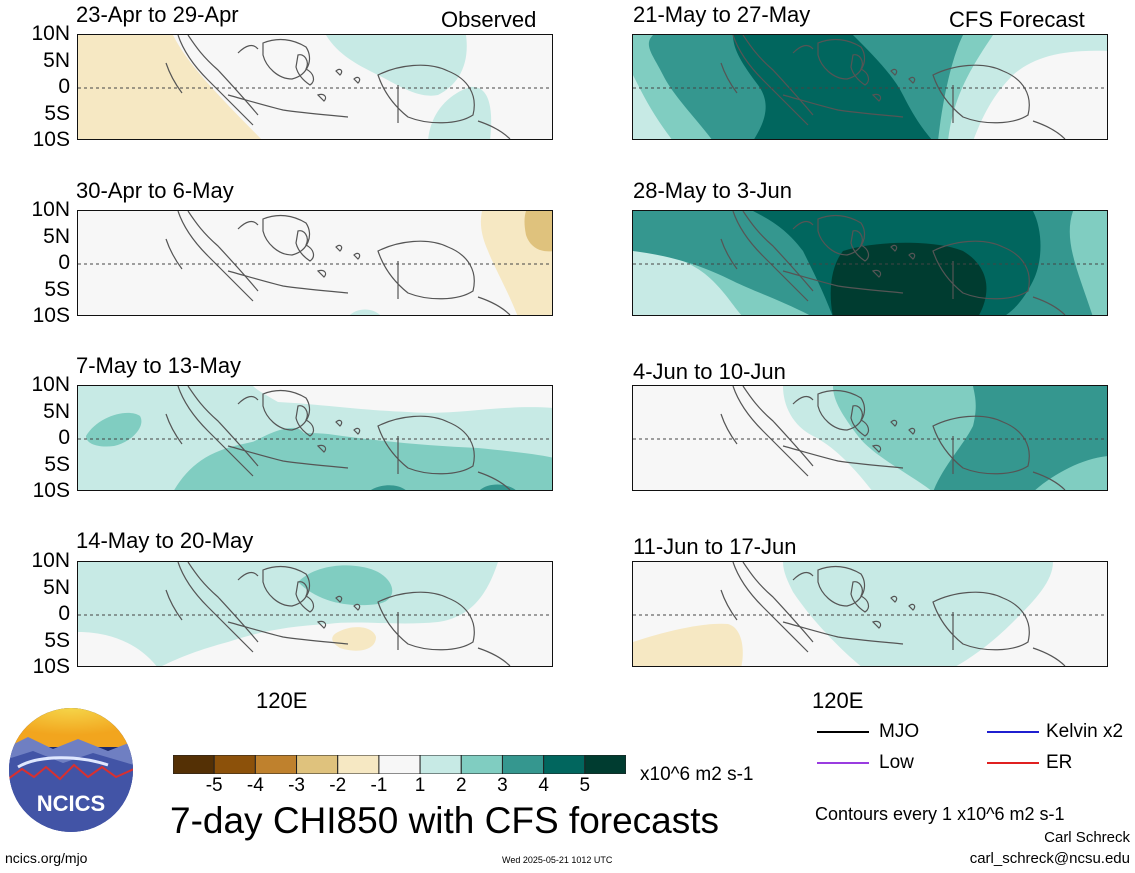 Image resolution: width=1135 pixels, height=873 pixels. Describe the element at coordinates (489, 19) in the screenshot. I see `observed-label: Observed` at that location.